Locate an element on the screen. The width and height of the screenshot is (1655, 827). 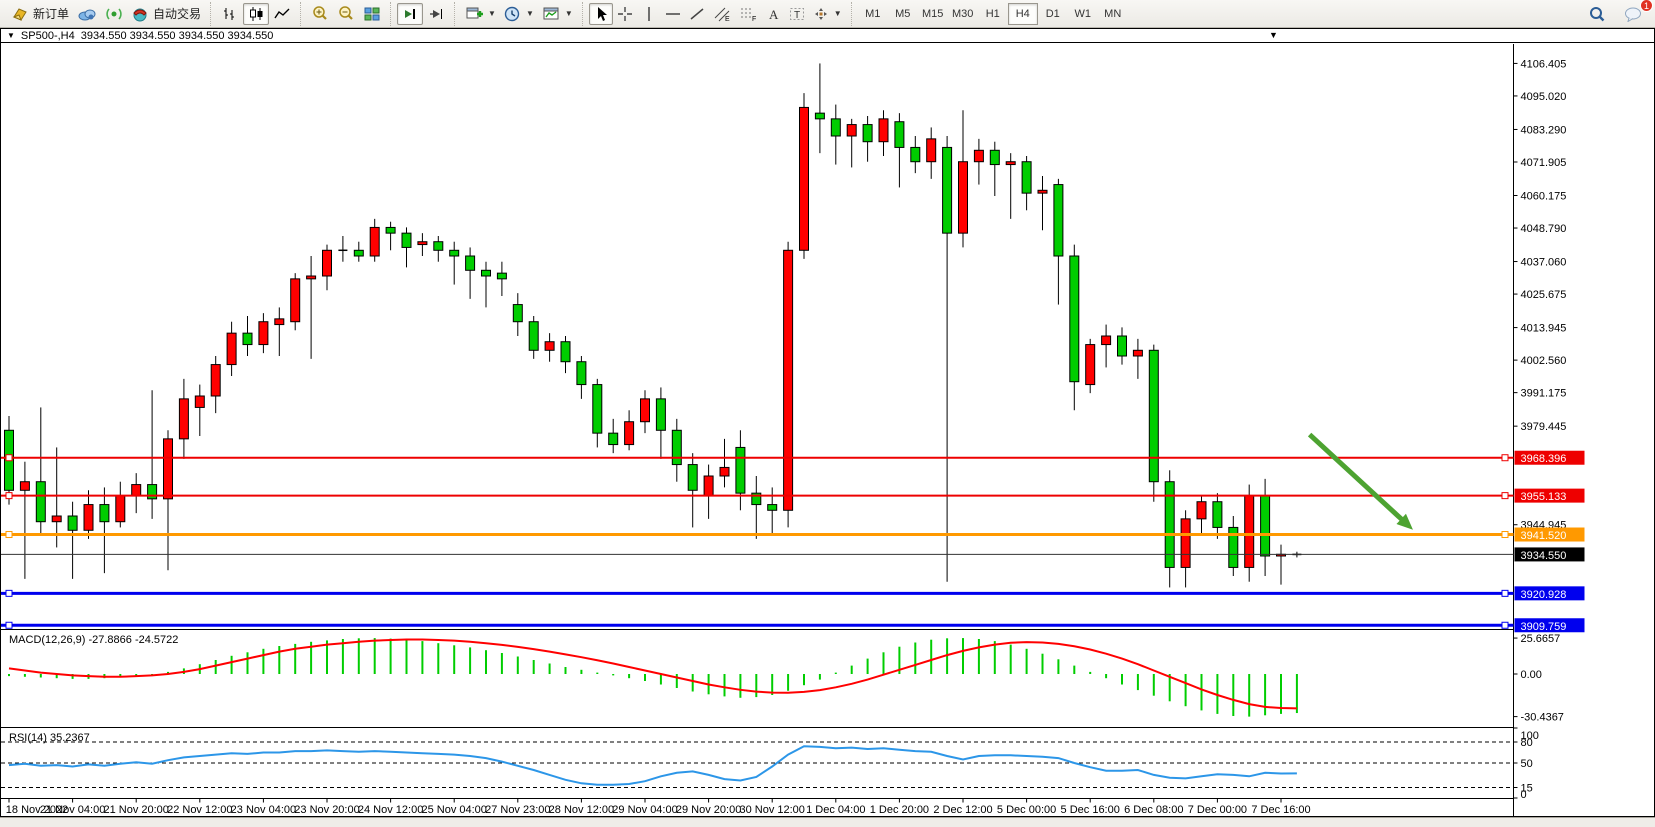
timeframe-button-h4: H4 is located at coordinates (1022, 13).